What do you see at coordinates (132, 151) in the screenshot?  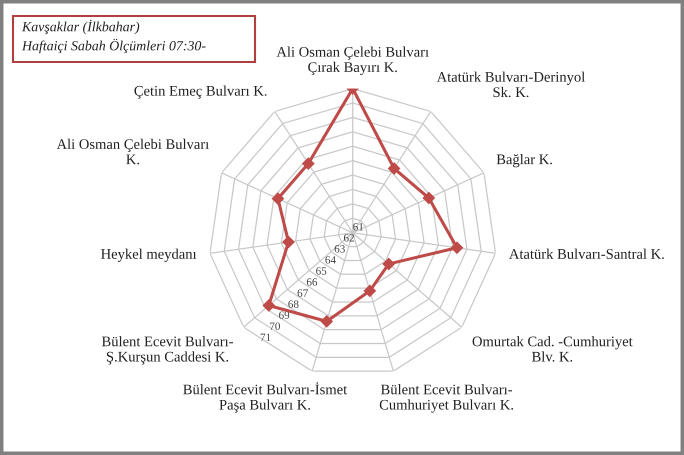 I see `spoke-label: Ali Osman Çelebi Bulvarı K.` at bounding box center [132, 151].